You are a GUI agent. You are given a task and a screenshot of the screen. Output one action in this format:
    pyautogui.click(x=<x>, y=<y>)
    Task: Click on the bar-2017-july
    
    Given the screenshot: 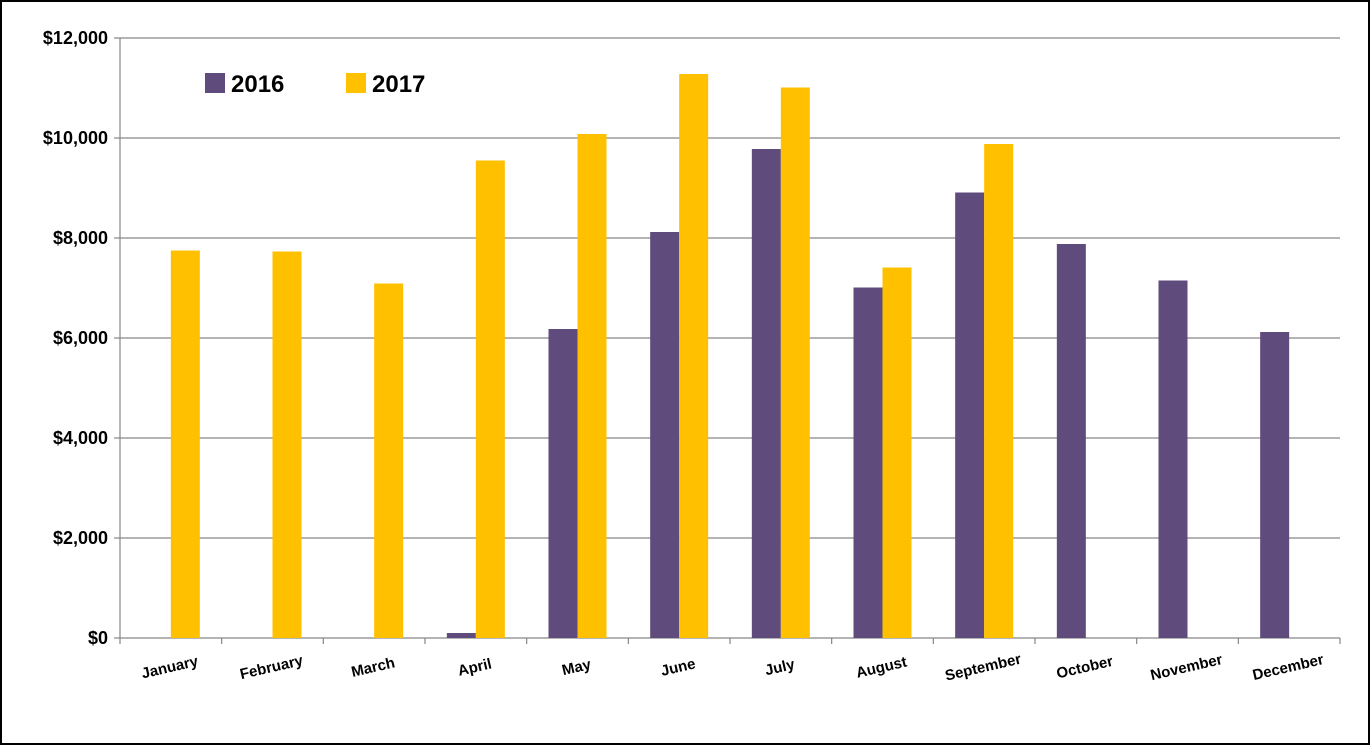 What is the action you would take?
    pyautogui.click(x=795, y=362)
    